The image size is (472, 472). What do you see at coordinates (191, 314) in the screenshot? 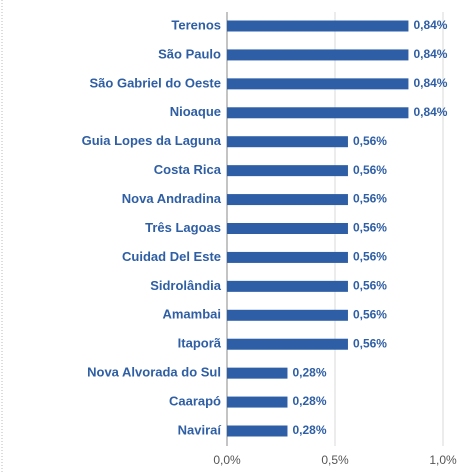
I see `y-tick-label: Amambai` at bounding box center [191, 314].